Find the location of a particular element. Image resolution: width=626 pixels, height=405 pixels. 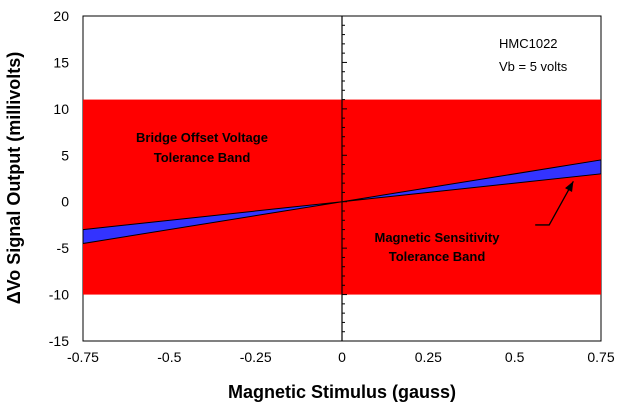

sensitivity-band-label-line1: Magnetic Sensitivity is located at coordinates (438, 237).